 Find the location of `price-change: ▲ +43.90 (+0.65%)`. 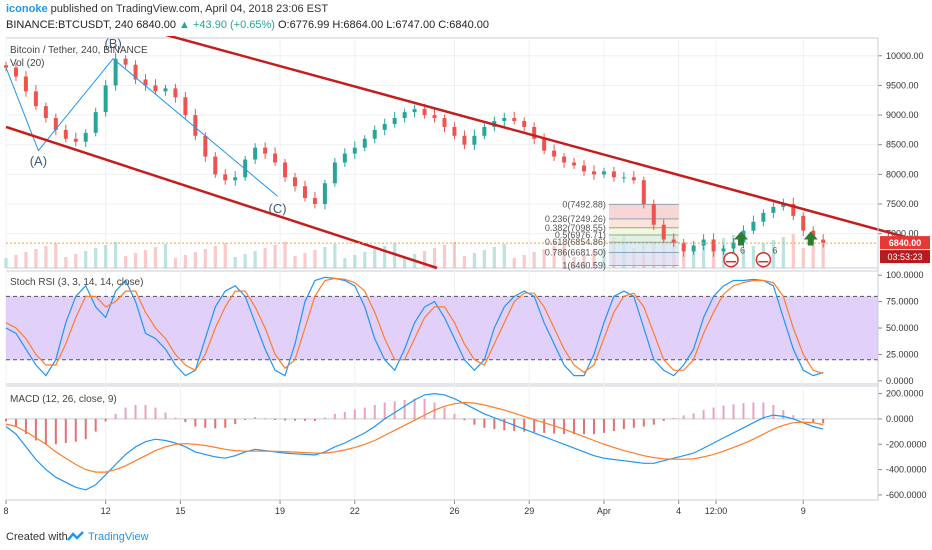

price-change: ▲ +43.90 (+0.65%) is located at coordinates (227, 25).